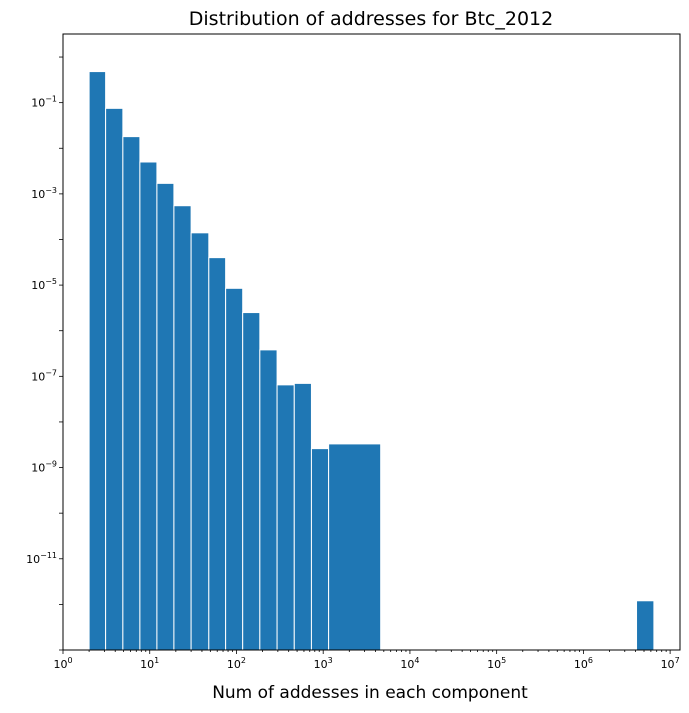 The width and height of the screenshot is (689, 713). Describe the element at coordinates (44, 353) in the screenshot. I see `y-axis-ticks: 10⁻¹ 10⁻³ 10⁻⁵ 10⁻⁷ 10⁻⁹ 10⁻¹¹` at that location.